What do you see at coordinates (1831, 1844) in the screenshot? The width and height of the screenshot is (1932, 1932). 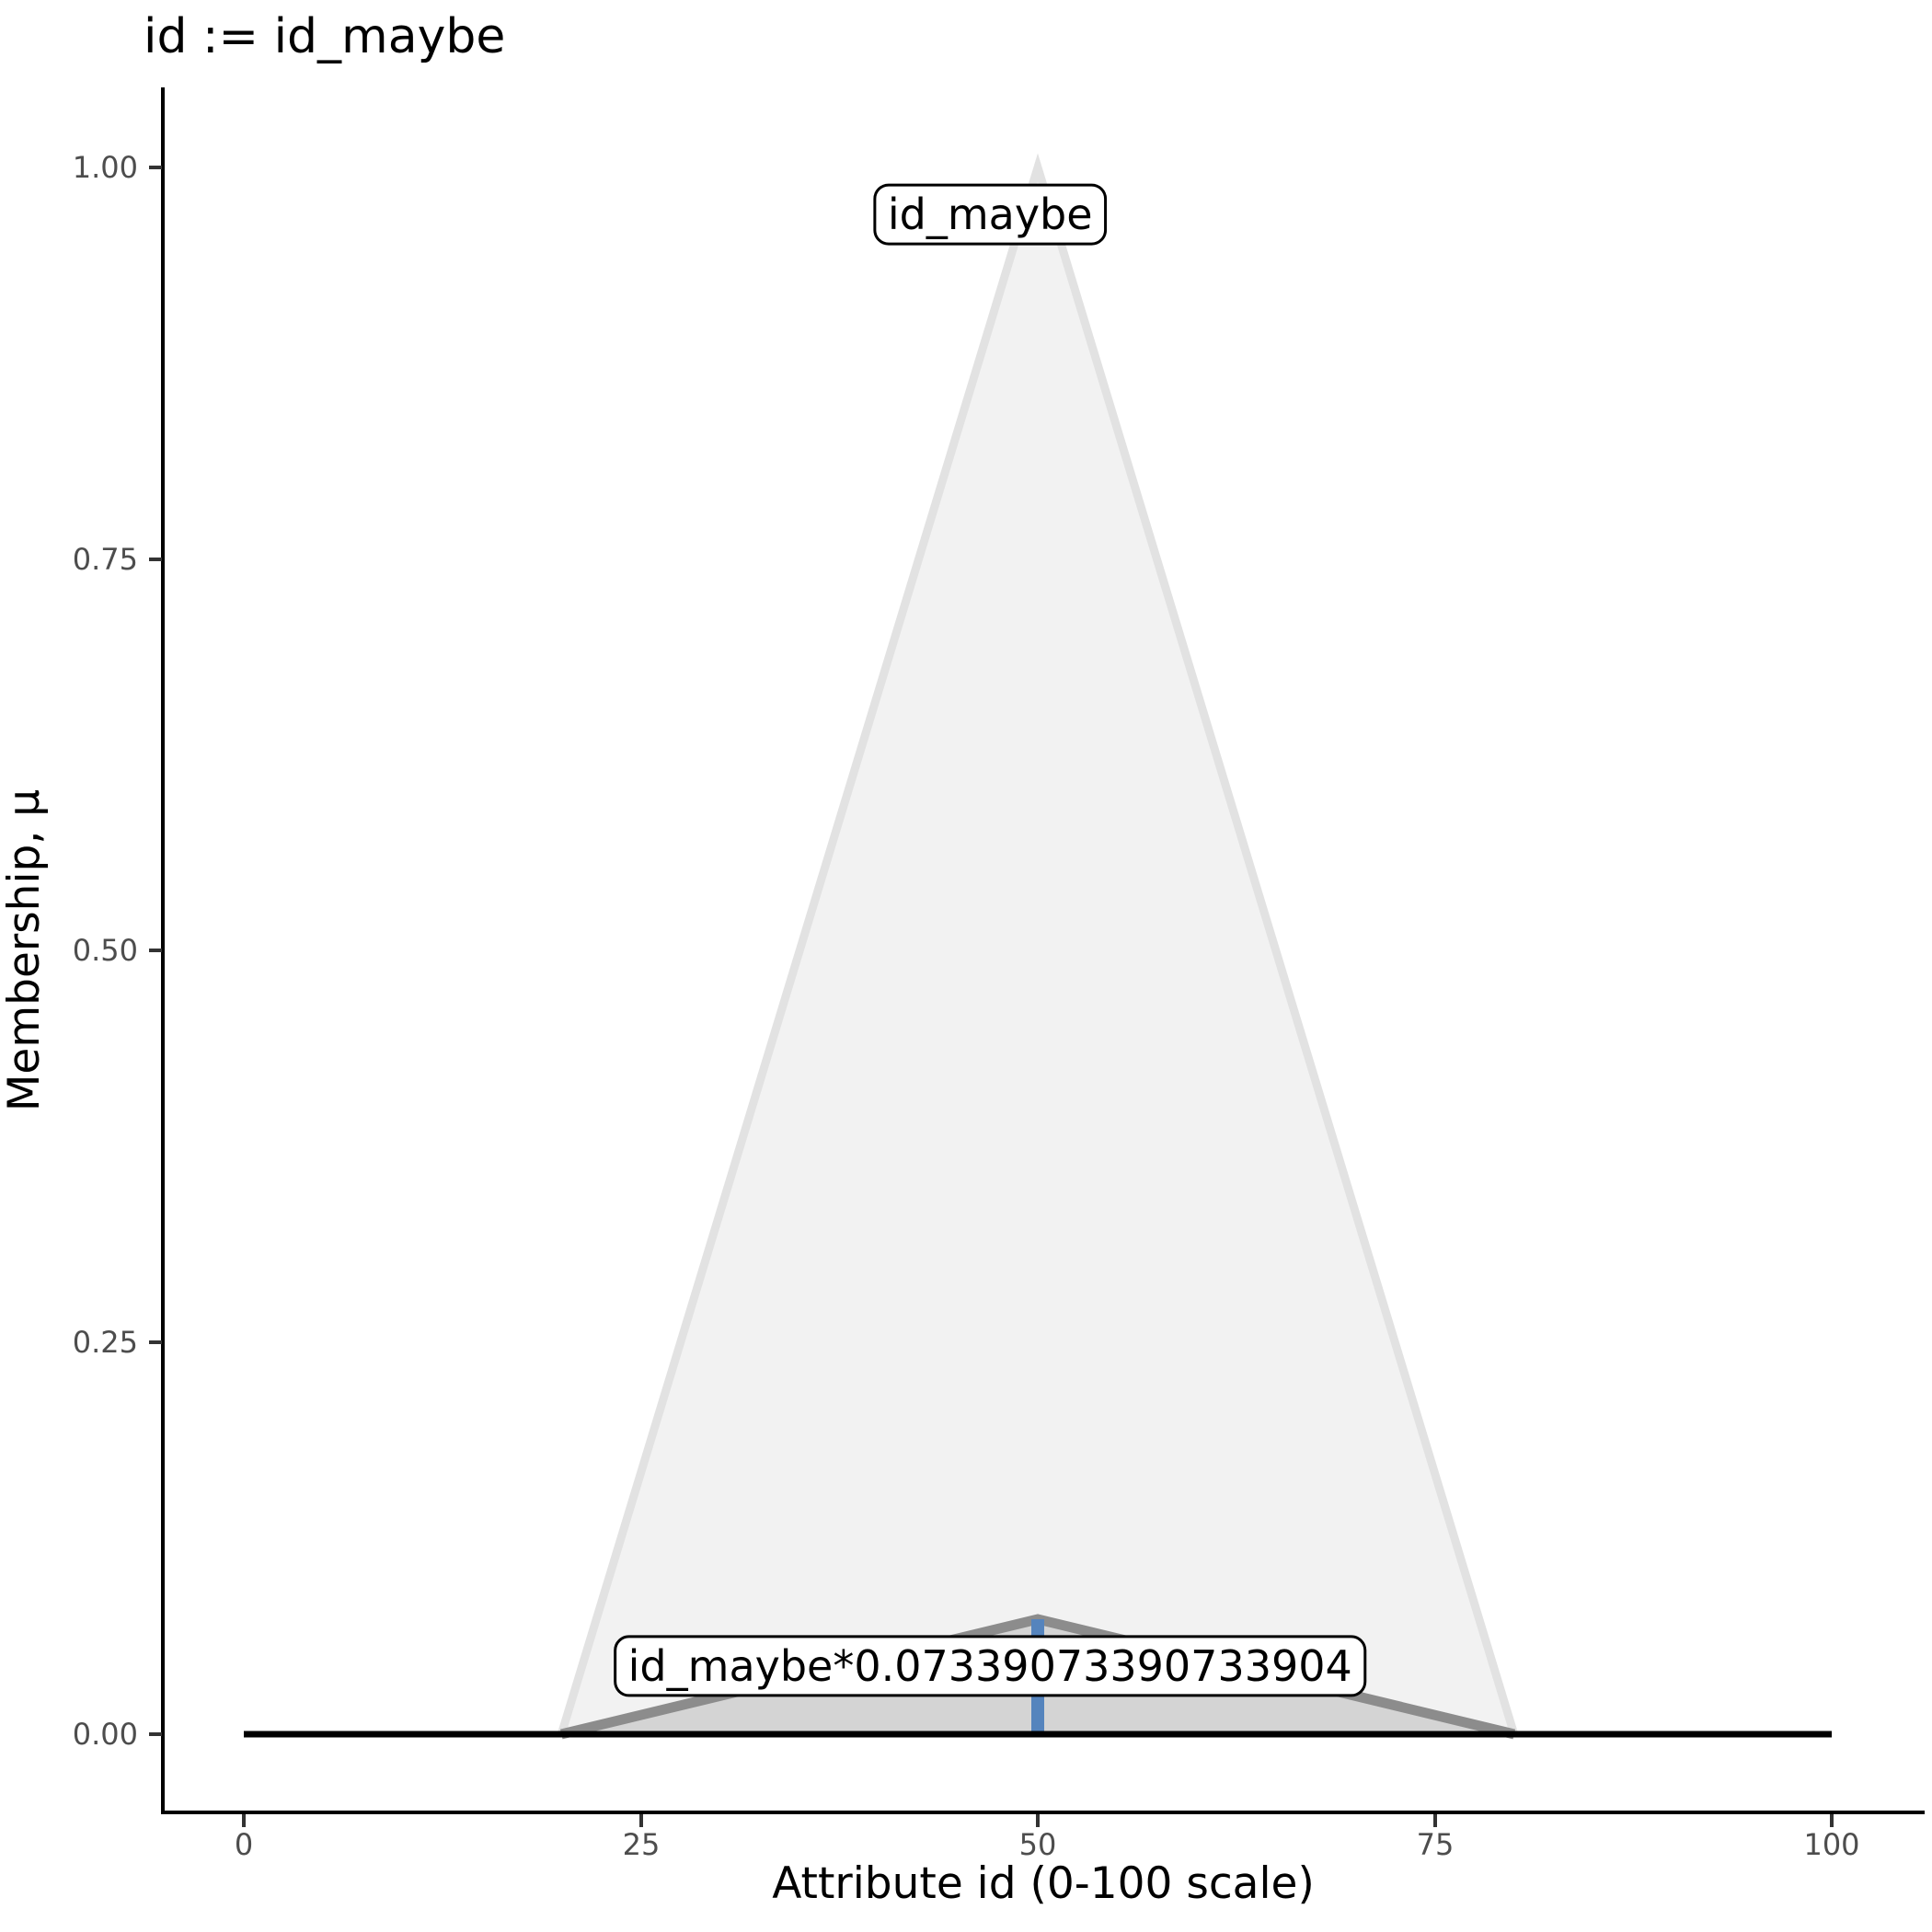 I see `x-tick-label: 100` at bounding box center [1831, 1844].